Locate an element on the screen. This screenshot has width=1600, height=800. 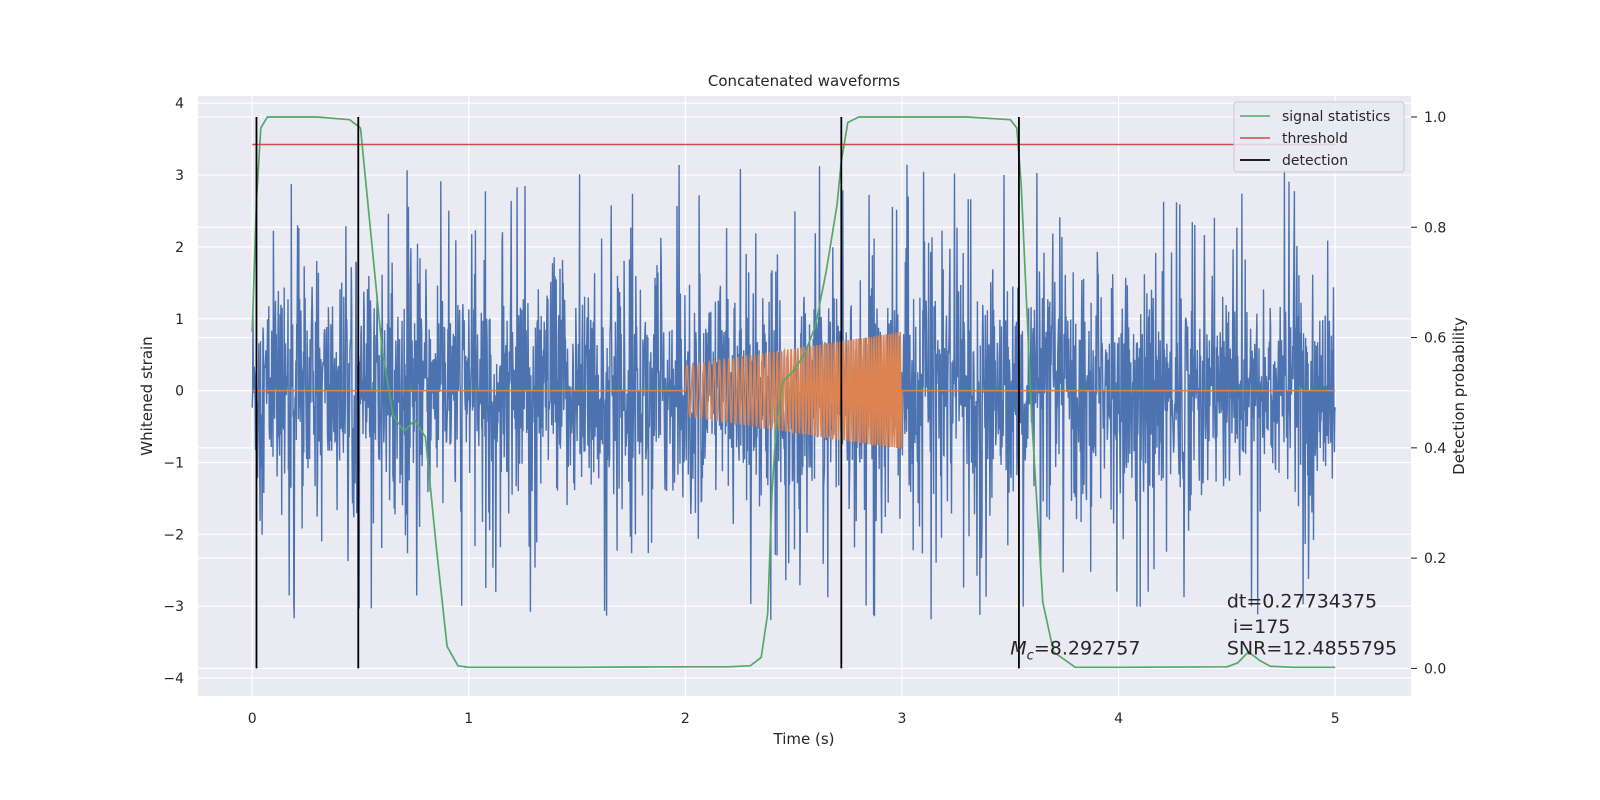
annotation-text: dt=0.27734375 is located at coordinates (1302, 602).